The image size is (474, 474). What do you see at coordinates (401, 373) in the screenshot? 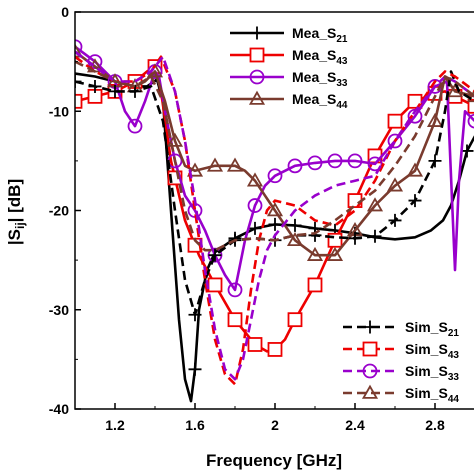
I see `legend-entry-sim_s33: Sim_S33` at bounding box center [401, 373].